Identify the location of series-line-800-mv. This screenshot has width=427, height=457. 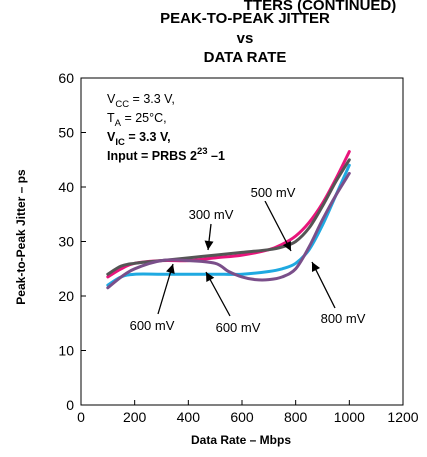
(228, 230).